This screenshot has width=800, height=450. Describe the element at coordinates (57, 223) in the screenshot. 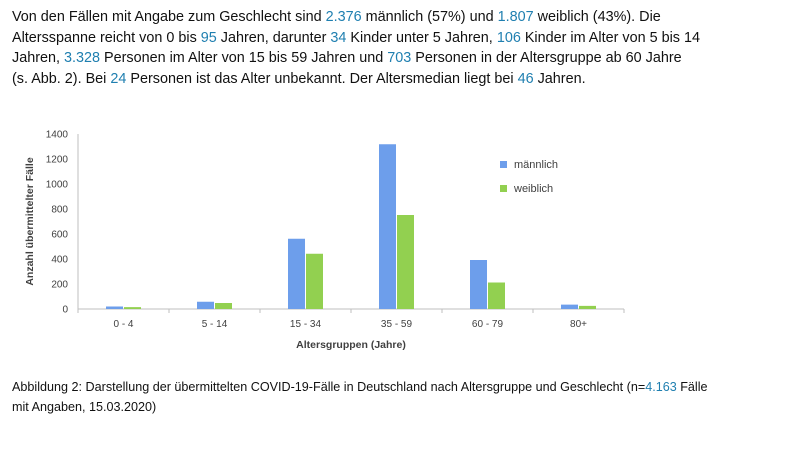

I see `y-tick-labels: 0 200 400 600 800 1000 1200 1400` at that location.